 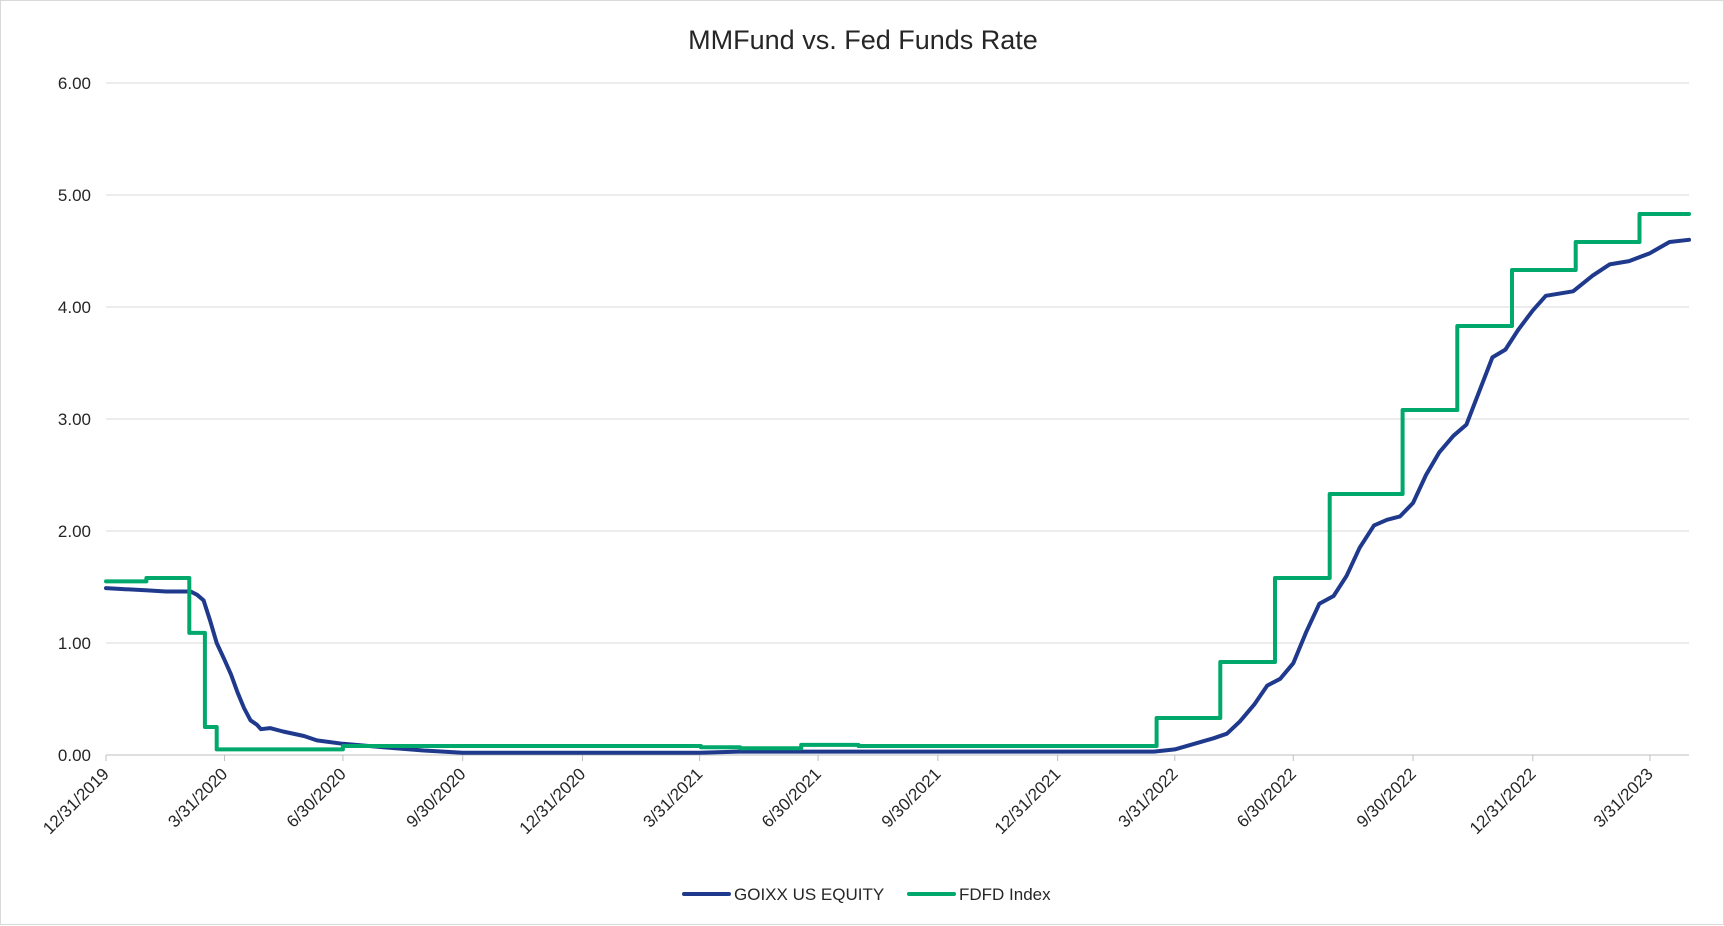 I want to click on x-tick-label: 3/31/2022, so click(x=1148, y=797).